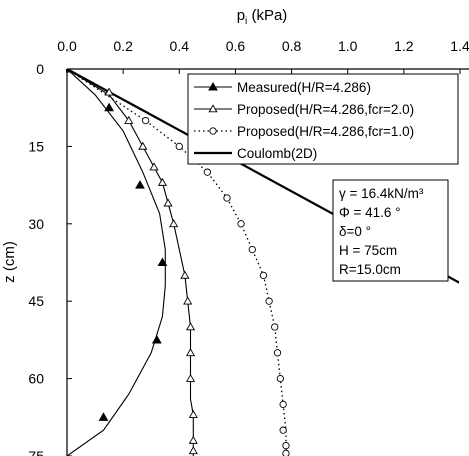 Image resolution: width=469 pixels, height=456 pixels. I want to click on parameter-text: δ=0 °, so click(355, 231).